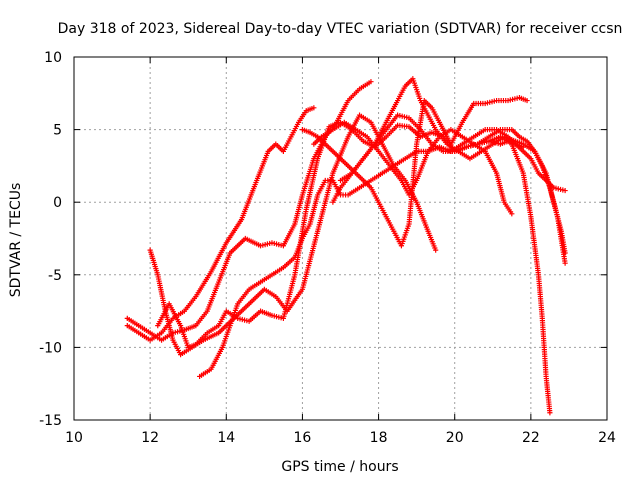 This screenshot has height=480, width=640. I want to click on x-tick-label: 22, so click(531, 438).